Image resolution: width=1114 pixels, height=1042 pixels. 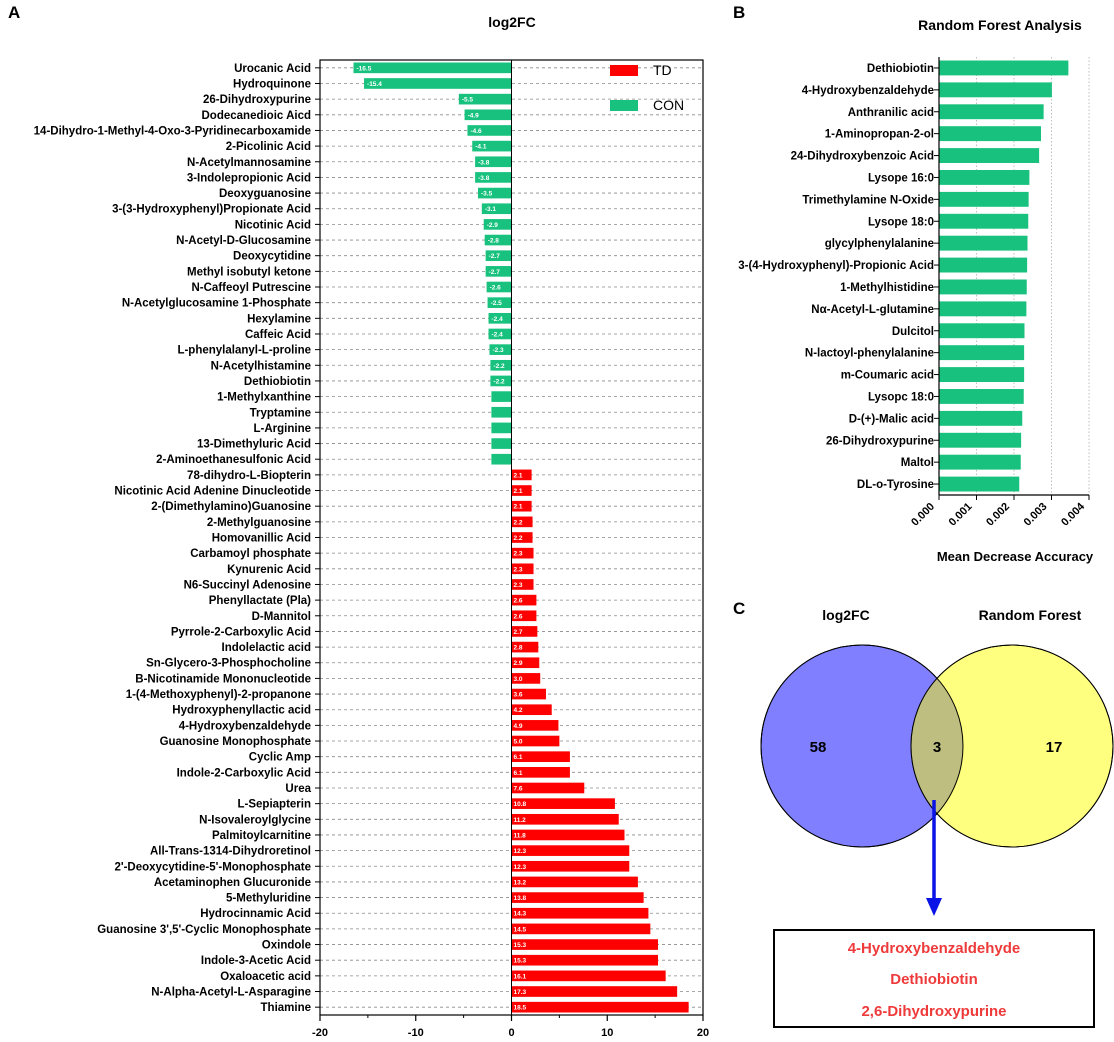 I want to click on log2fc-category-label: N-Isovaleroylglycine, so click(x=255, y=820).